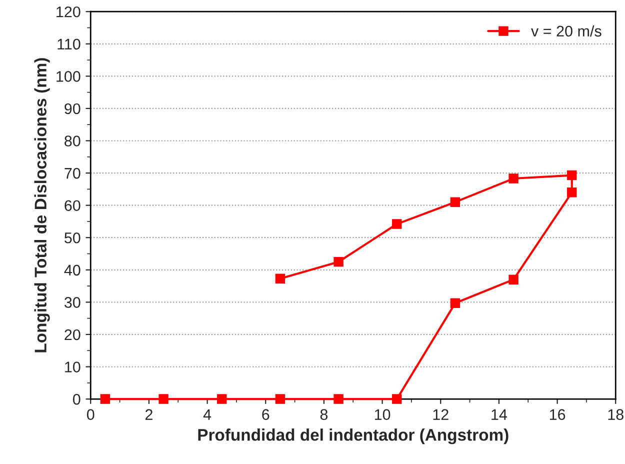 The width and height of the screenshot is (625, 464). I want to click on x-tick-label: 8, so click(324, 414).